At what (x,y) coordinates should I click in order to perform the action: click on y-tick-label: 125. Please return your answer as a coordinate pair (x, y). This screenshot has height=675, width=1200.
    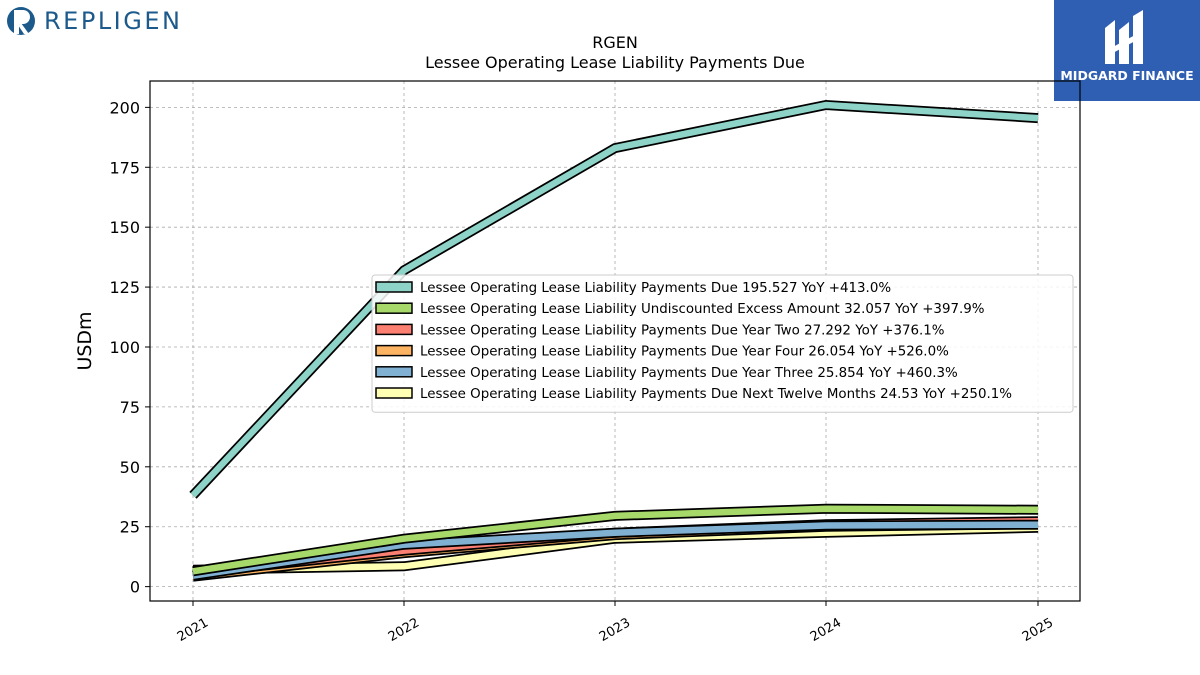
    Looking at the image, I should click on (124, 287).